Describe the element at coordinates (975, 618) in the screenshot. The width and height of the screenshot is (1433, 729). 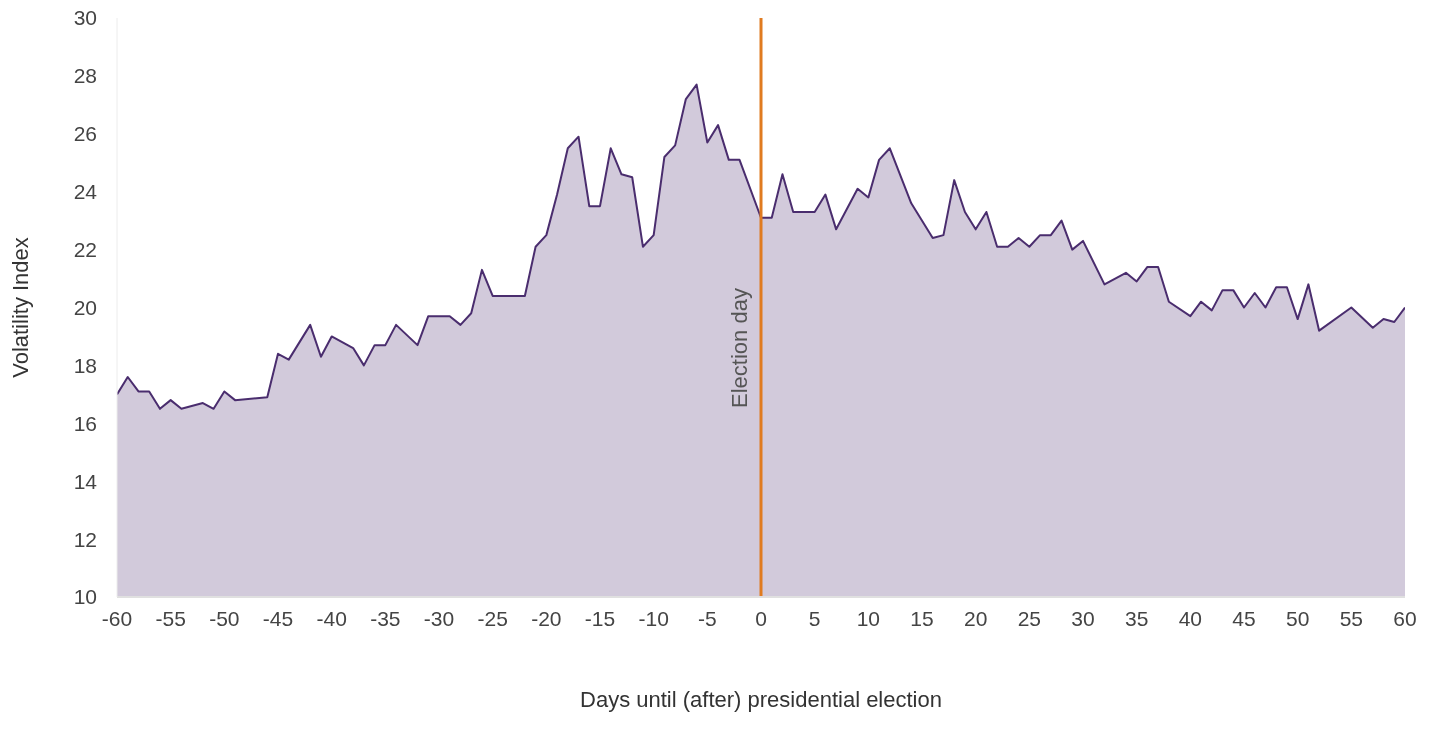
I see `x-tick-label: 20` at that location.